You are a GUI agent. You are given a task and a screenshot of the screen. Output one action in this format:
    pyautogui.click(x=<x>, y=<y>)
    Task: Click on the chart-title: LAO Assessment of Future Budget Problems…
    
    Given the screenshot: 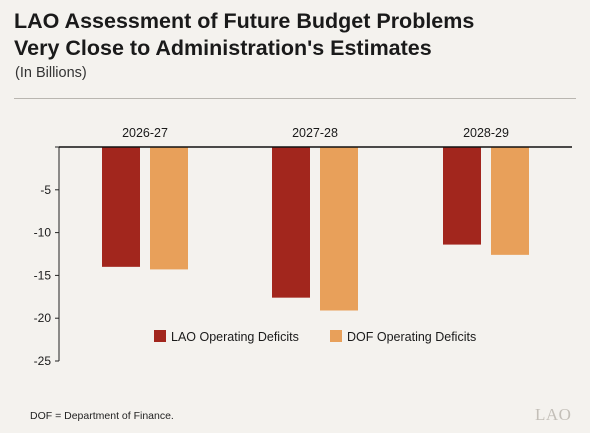 What is the action you would take?
    pyautogui.click(x=294, y=35)
    